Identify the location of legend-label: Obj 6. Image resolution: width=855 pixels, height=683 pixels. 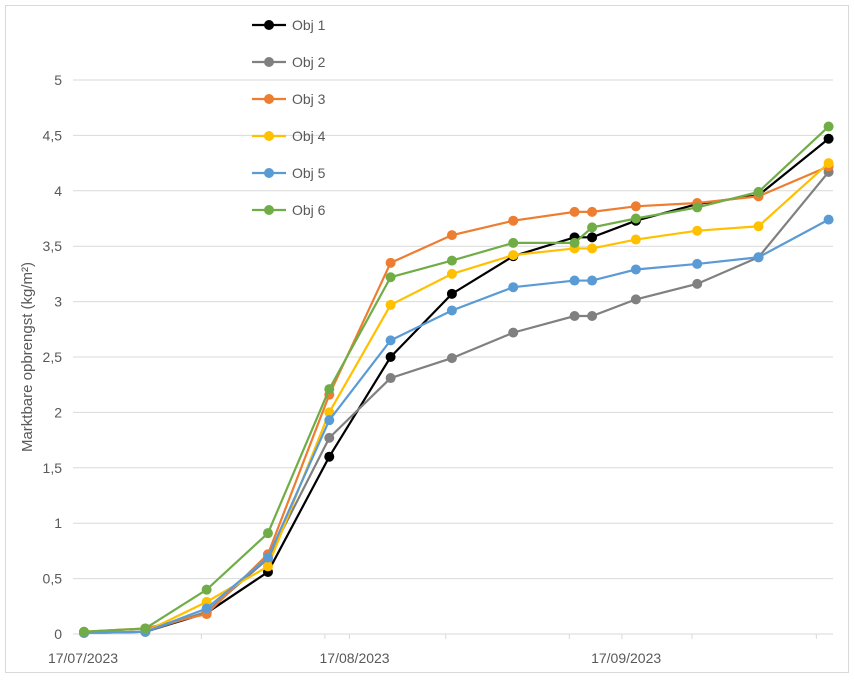
(309, 210).